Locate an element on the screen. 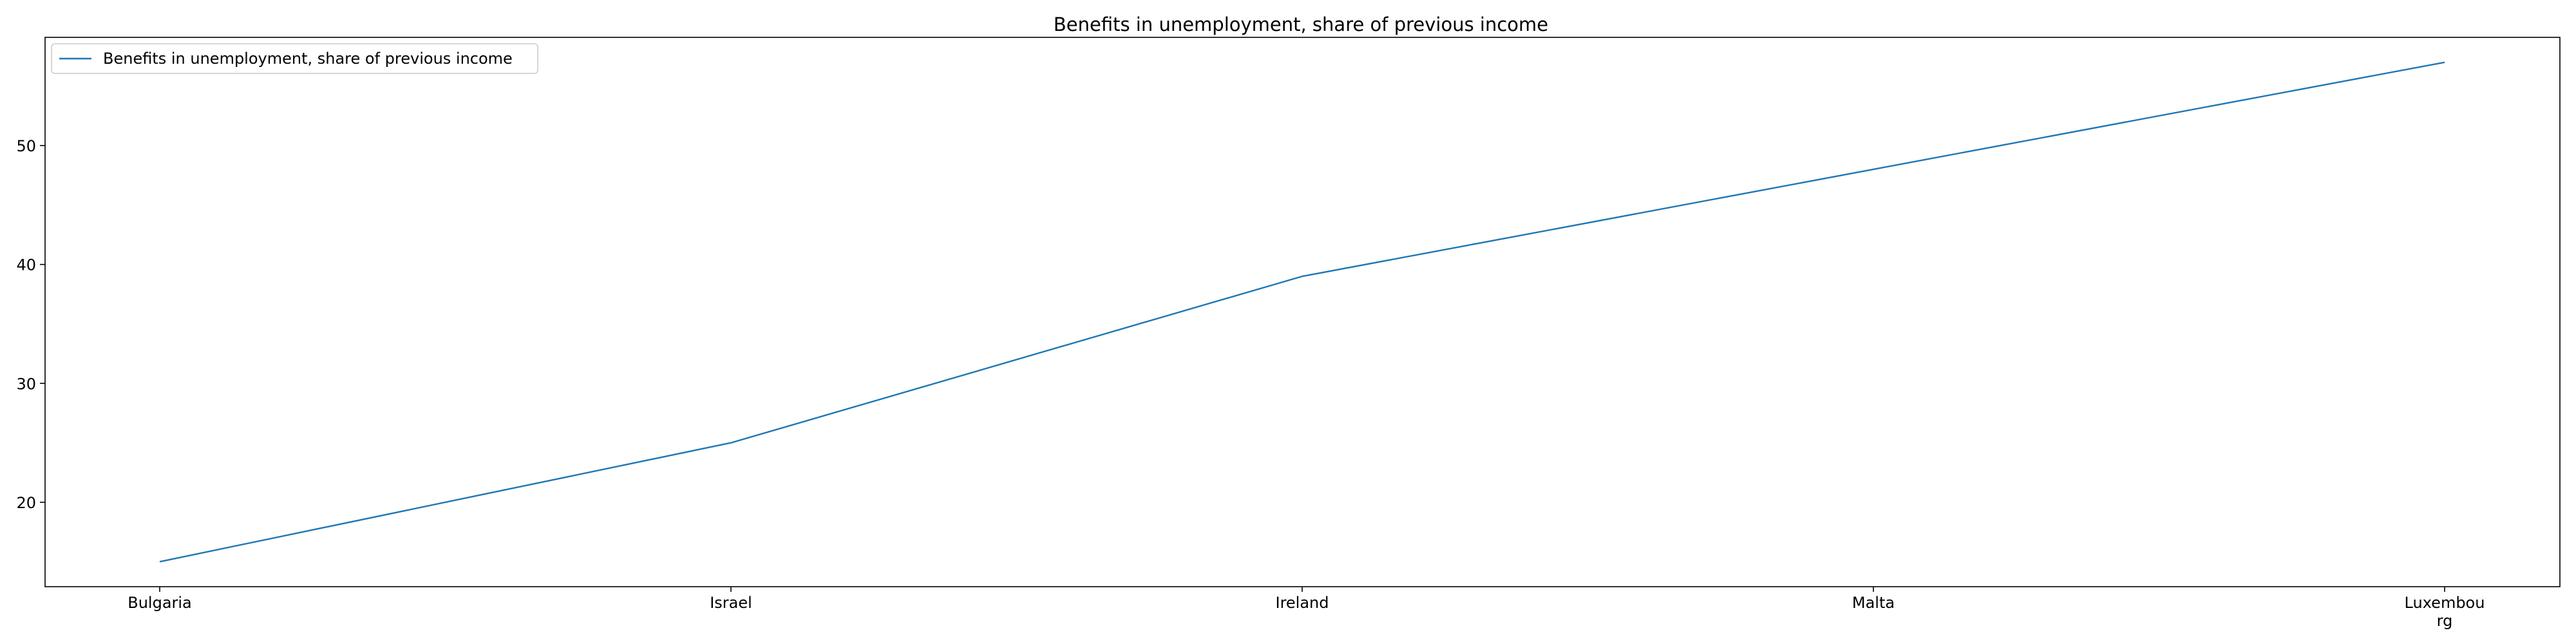  x-tick-label: Israel is located at coordinates (731, 603).